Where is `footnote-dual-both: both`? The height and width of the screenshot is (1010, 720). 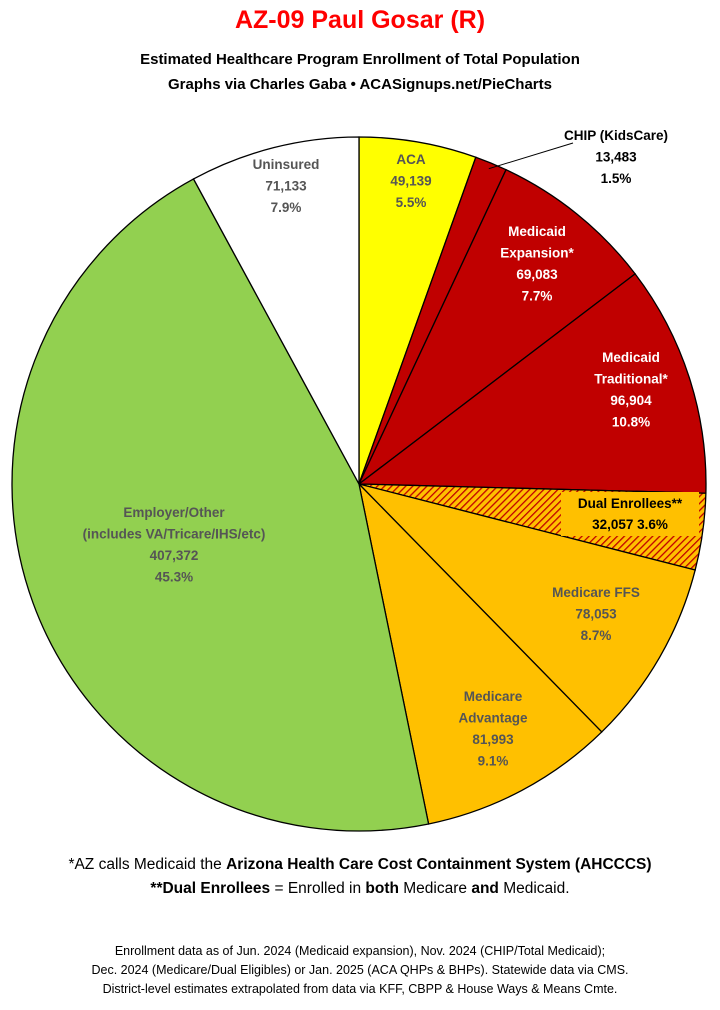 footnote-dual-both: both is located at coordinates (382, 888).